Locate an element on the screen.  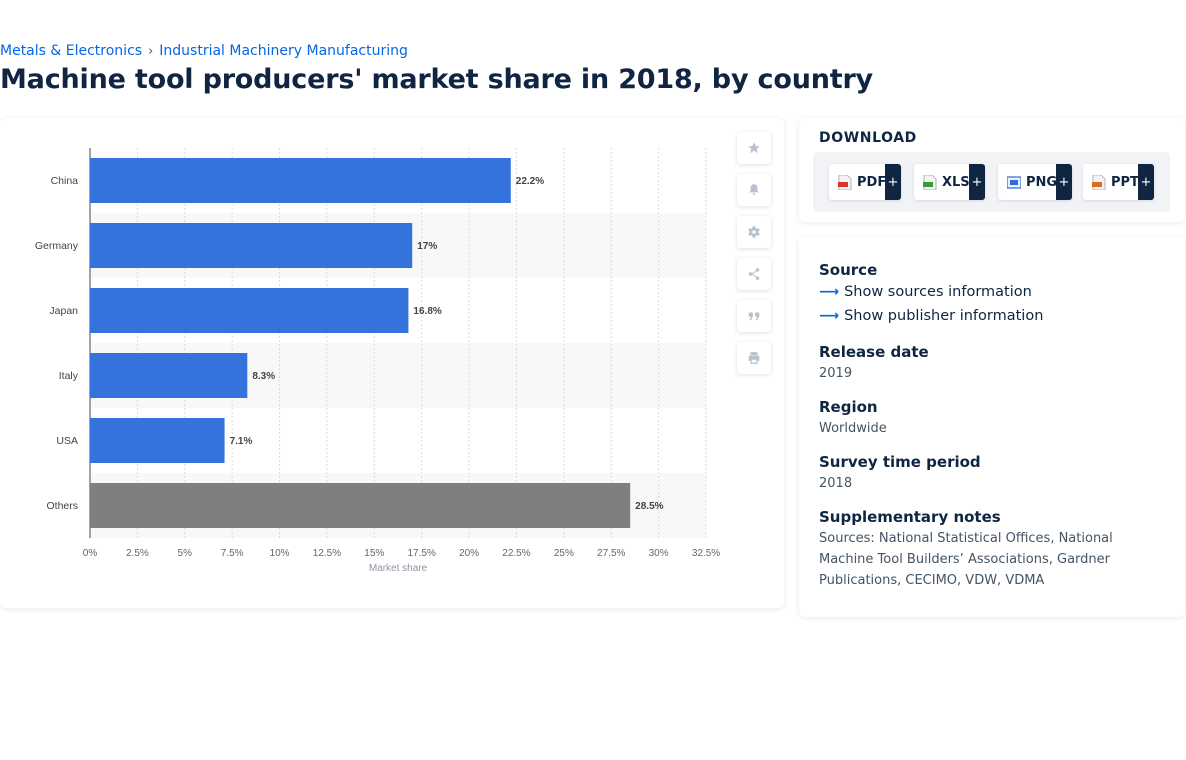
survey-period-value: 2018 is located at coordinates (836, 483).